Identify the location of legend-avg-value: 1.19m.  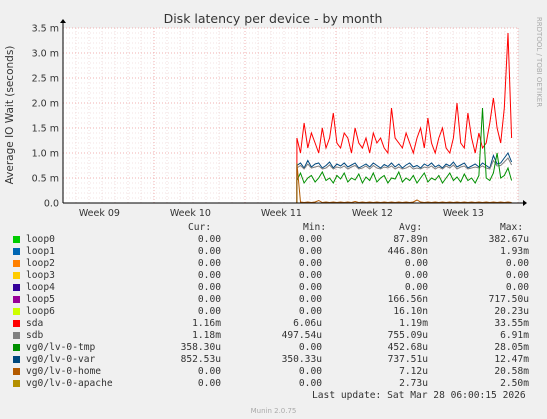
(413, 323).